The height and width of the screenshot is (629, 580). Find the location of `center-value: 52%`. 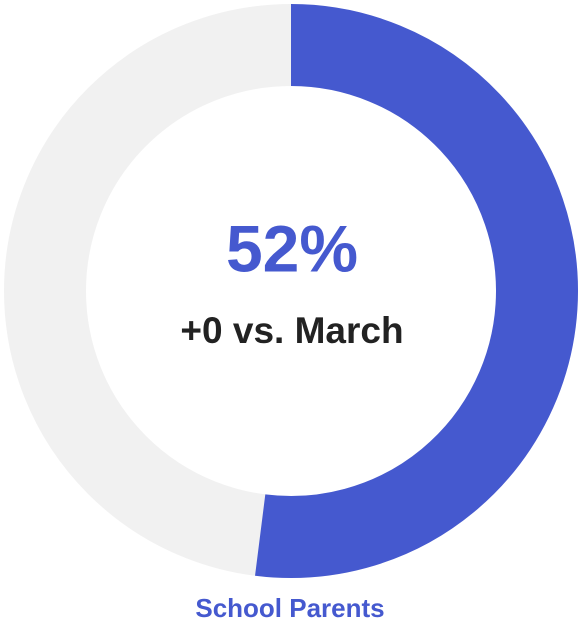

center-value: 52% is located at coordinates (292, 248).